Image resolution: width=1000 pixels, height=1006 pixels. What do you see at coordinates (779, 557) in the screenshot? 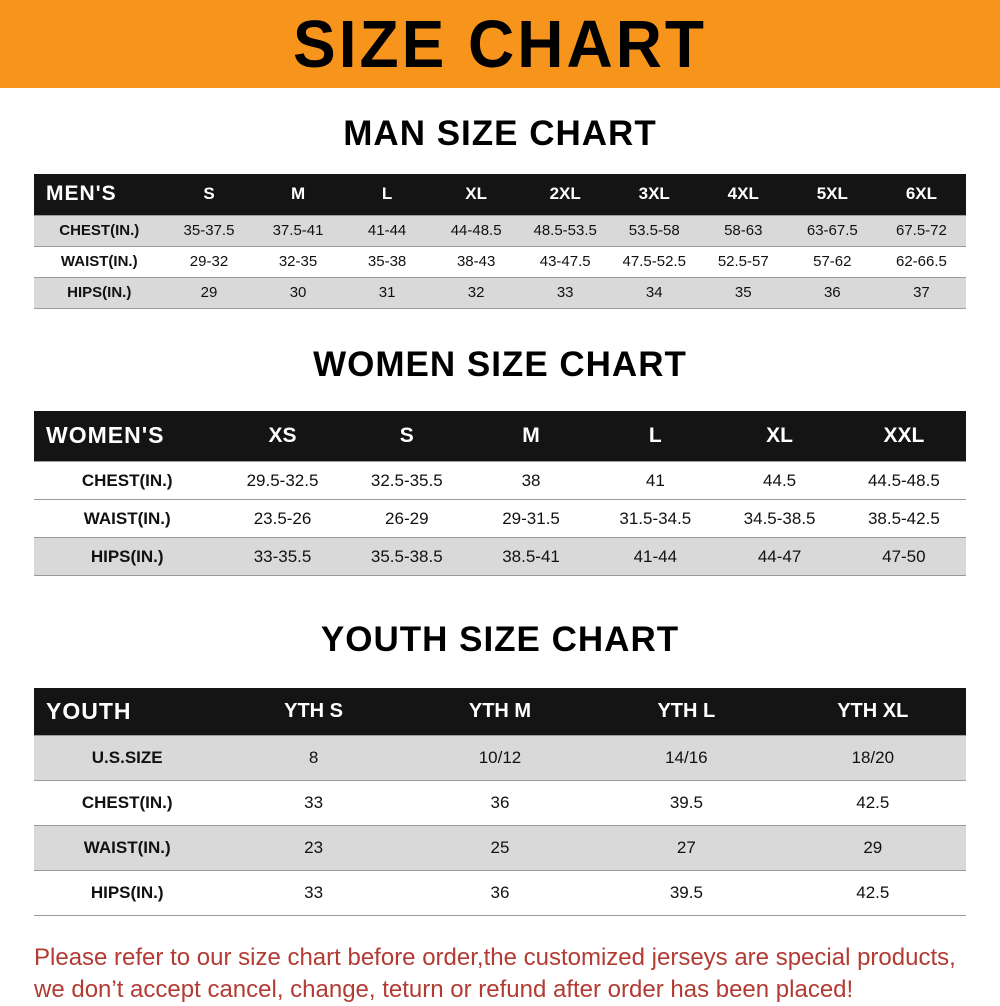
I see `size-value-cell: 44-47` at bounding box center [779, 557].